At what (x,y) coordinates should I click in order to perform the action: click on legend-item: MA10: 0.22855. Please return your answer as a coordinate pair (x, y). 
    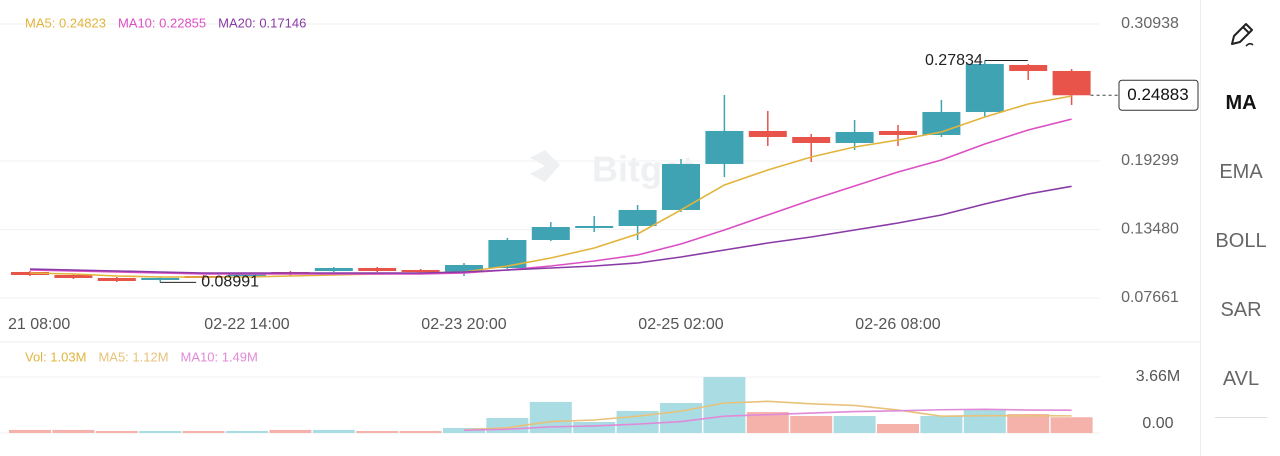
    Looking at the image, I should click on (162, 22).